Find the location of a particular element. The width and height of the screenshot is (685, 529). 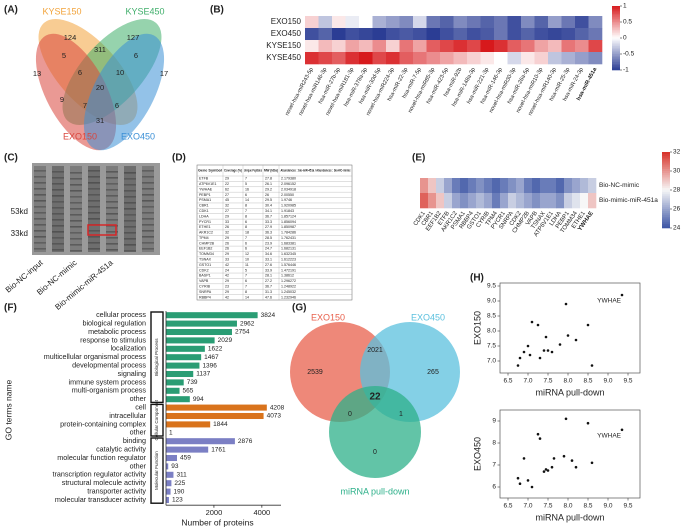

table-cell: 32 is located at coordinates (227, 206).